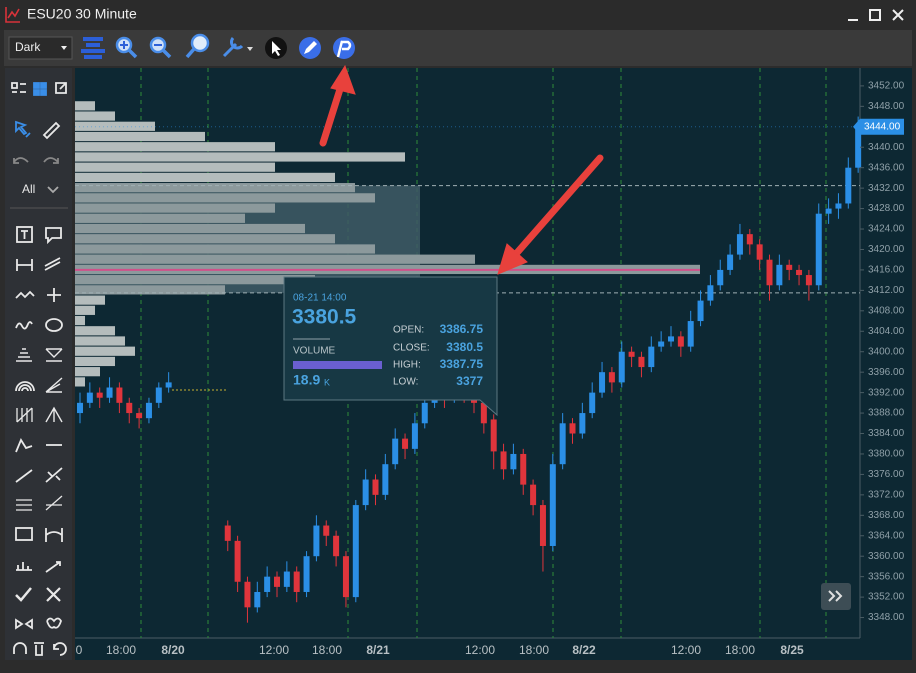 The width and height of the screenshot is (916, 673). Describe the element at coordinates (462, 364) in the screenshot. I see `tooltip-high: 3387.75` at that location.